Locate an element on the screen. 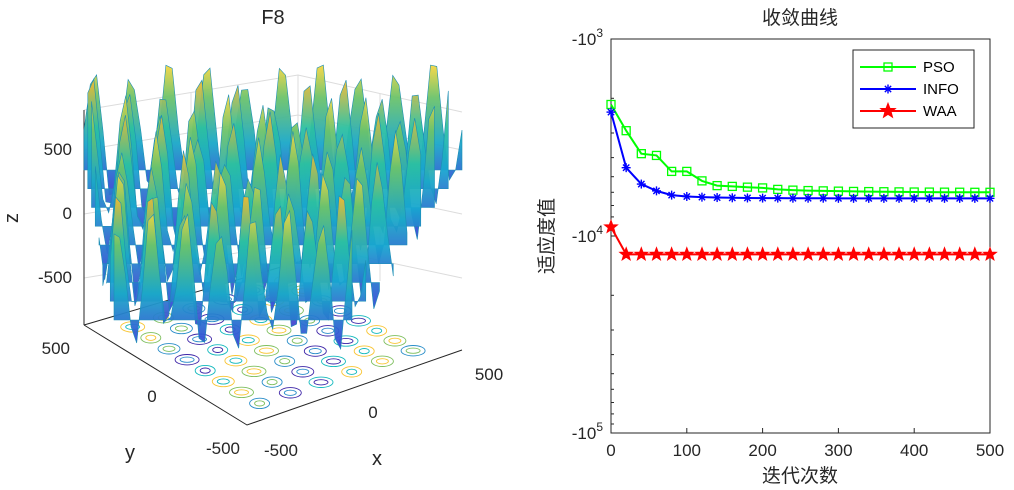  x-tick-label: 400 is located at coordinates (914, 450).